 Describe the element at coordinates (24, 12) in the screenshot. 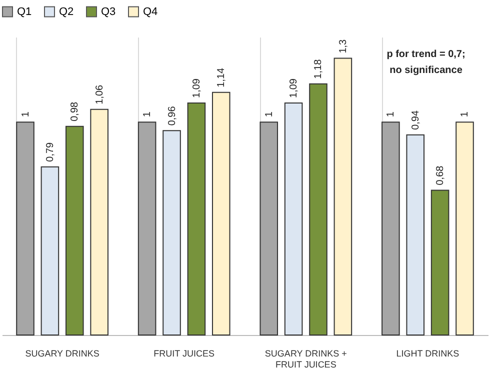

I see `legend-label: Q1` at that location.